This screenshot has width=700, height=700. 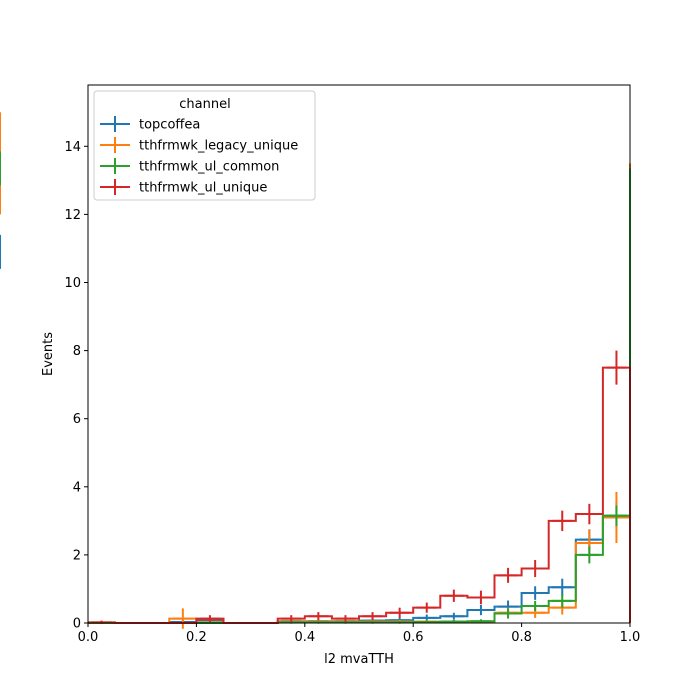 What do you see at coordinates (77, 419) in the screenshot?
I see `y-tick-label: 6` at bounding box center [77, 419].